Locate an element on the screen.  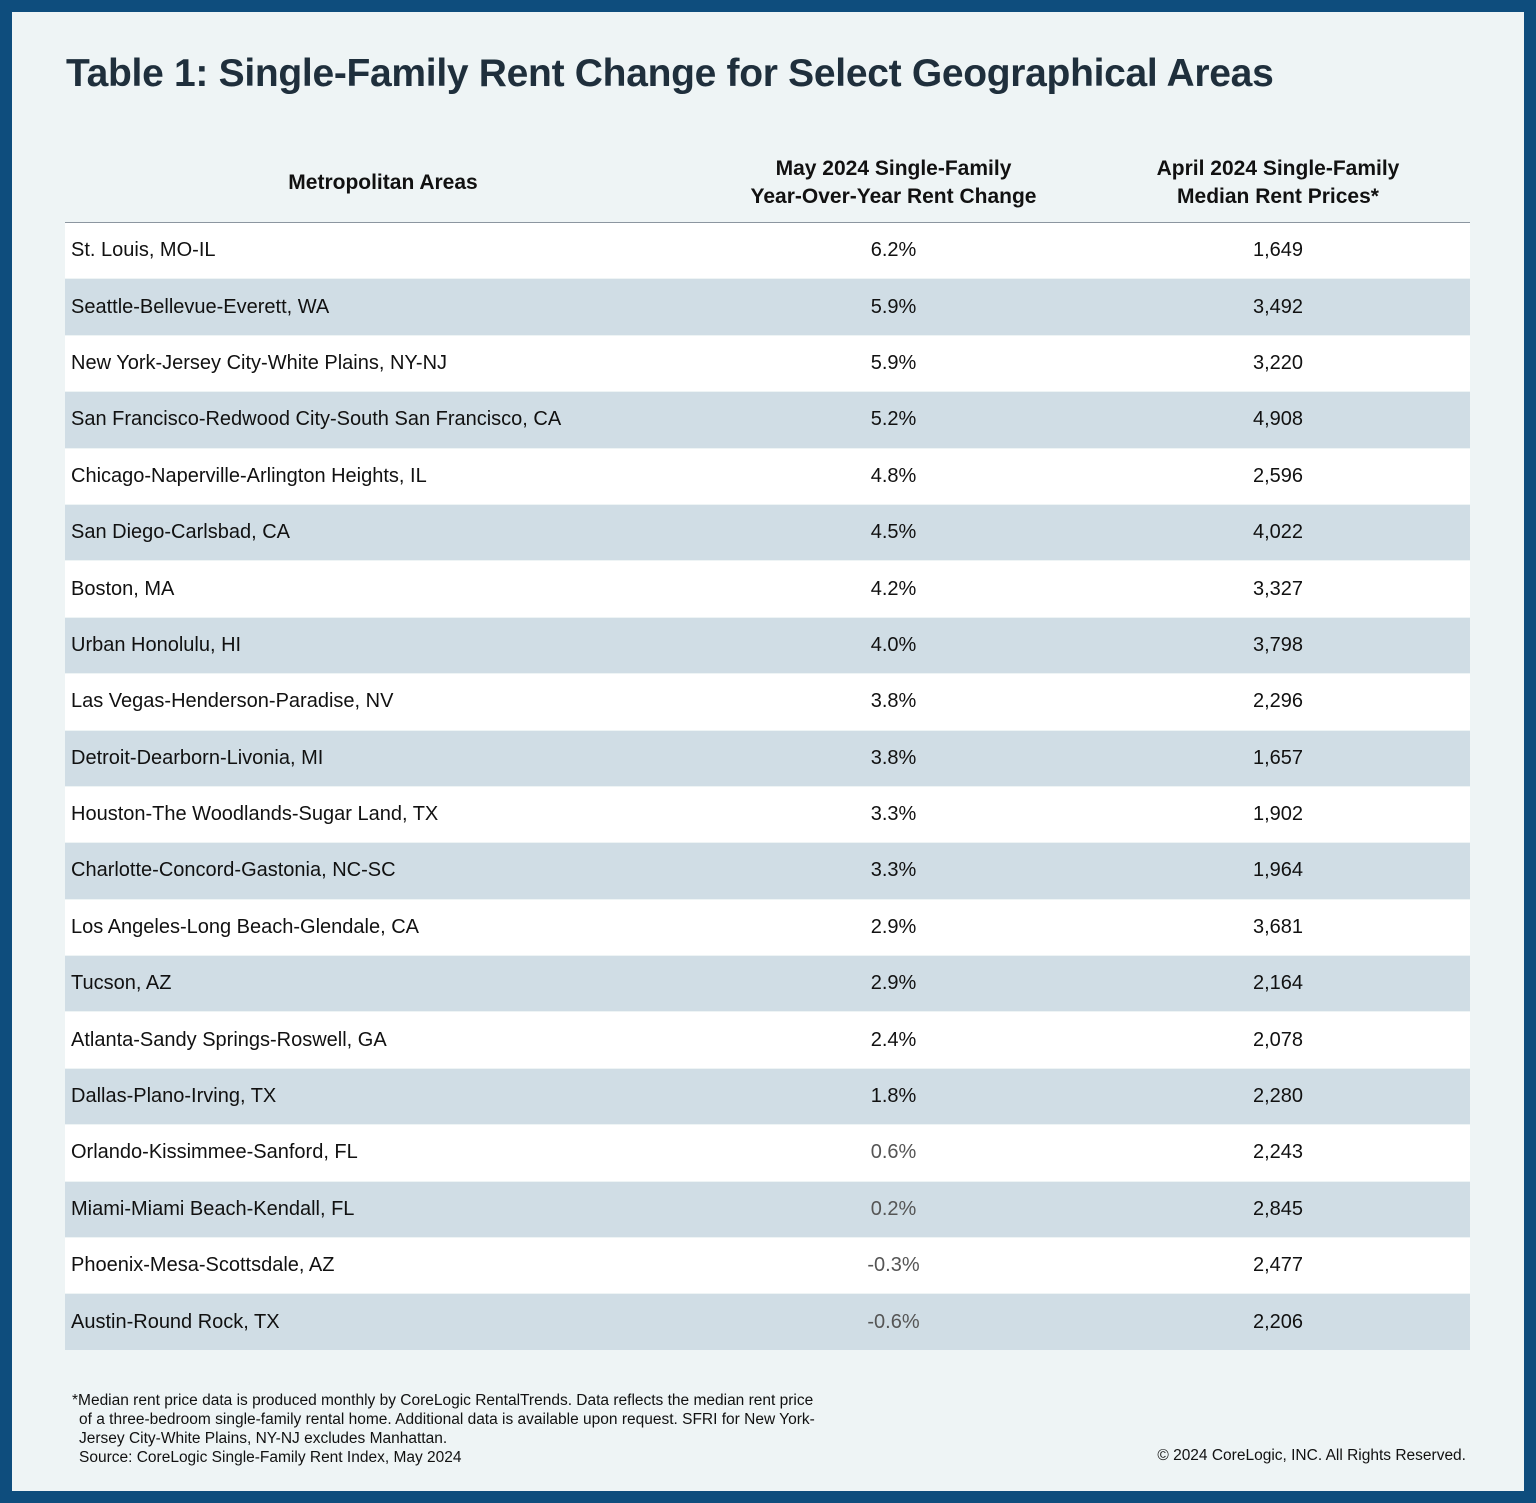
cell-rent: 2,477 is located at coordinates (1278, 1265).